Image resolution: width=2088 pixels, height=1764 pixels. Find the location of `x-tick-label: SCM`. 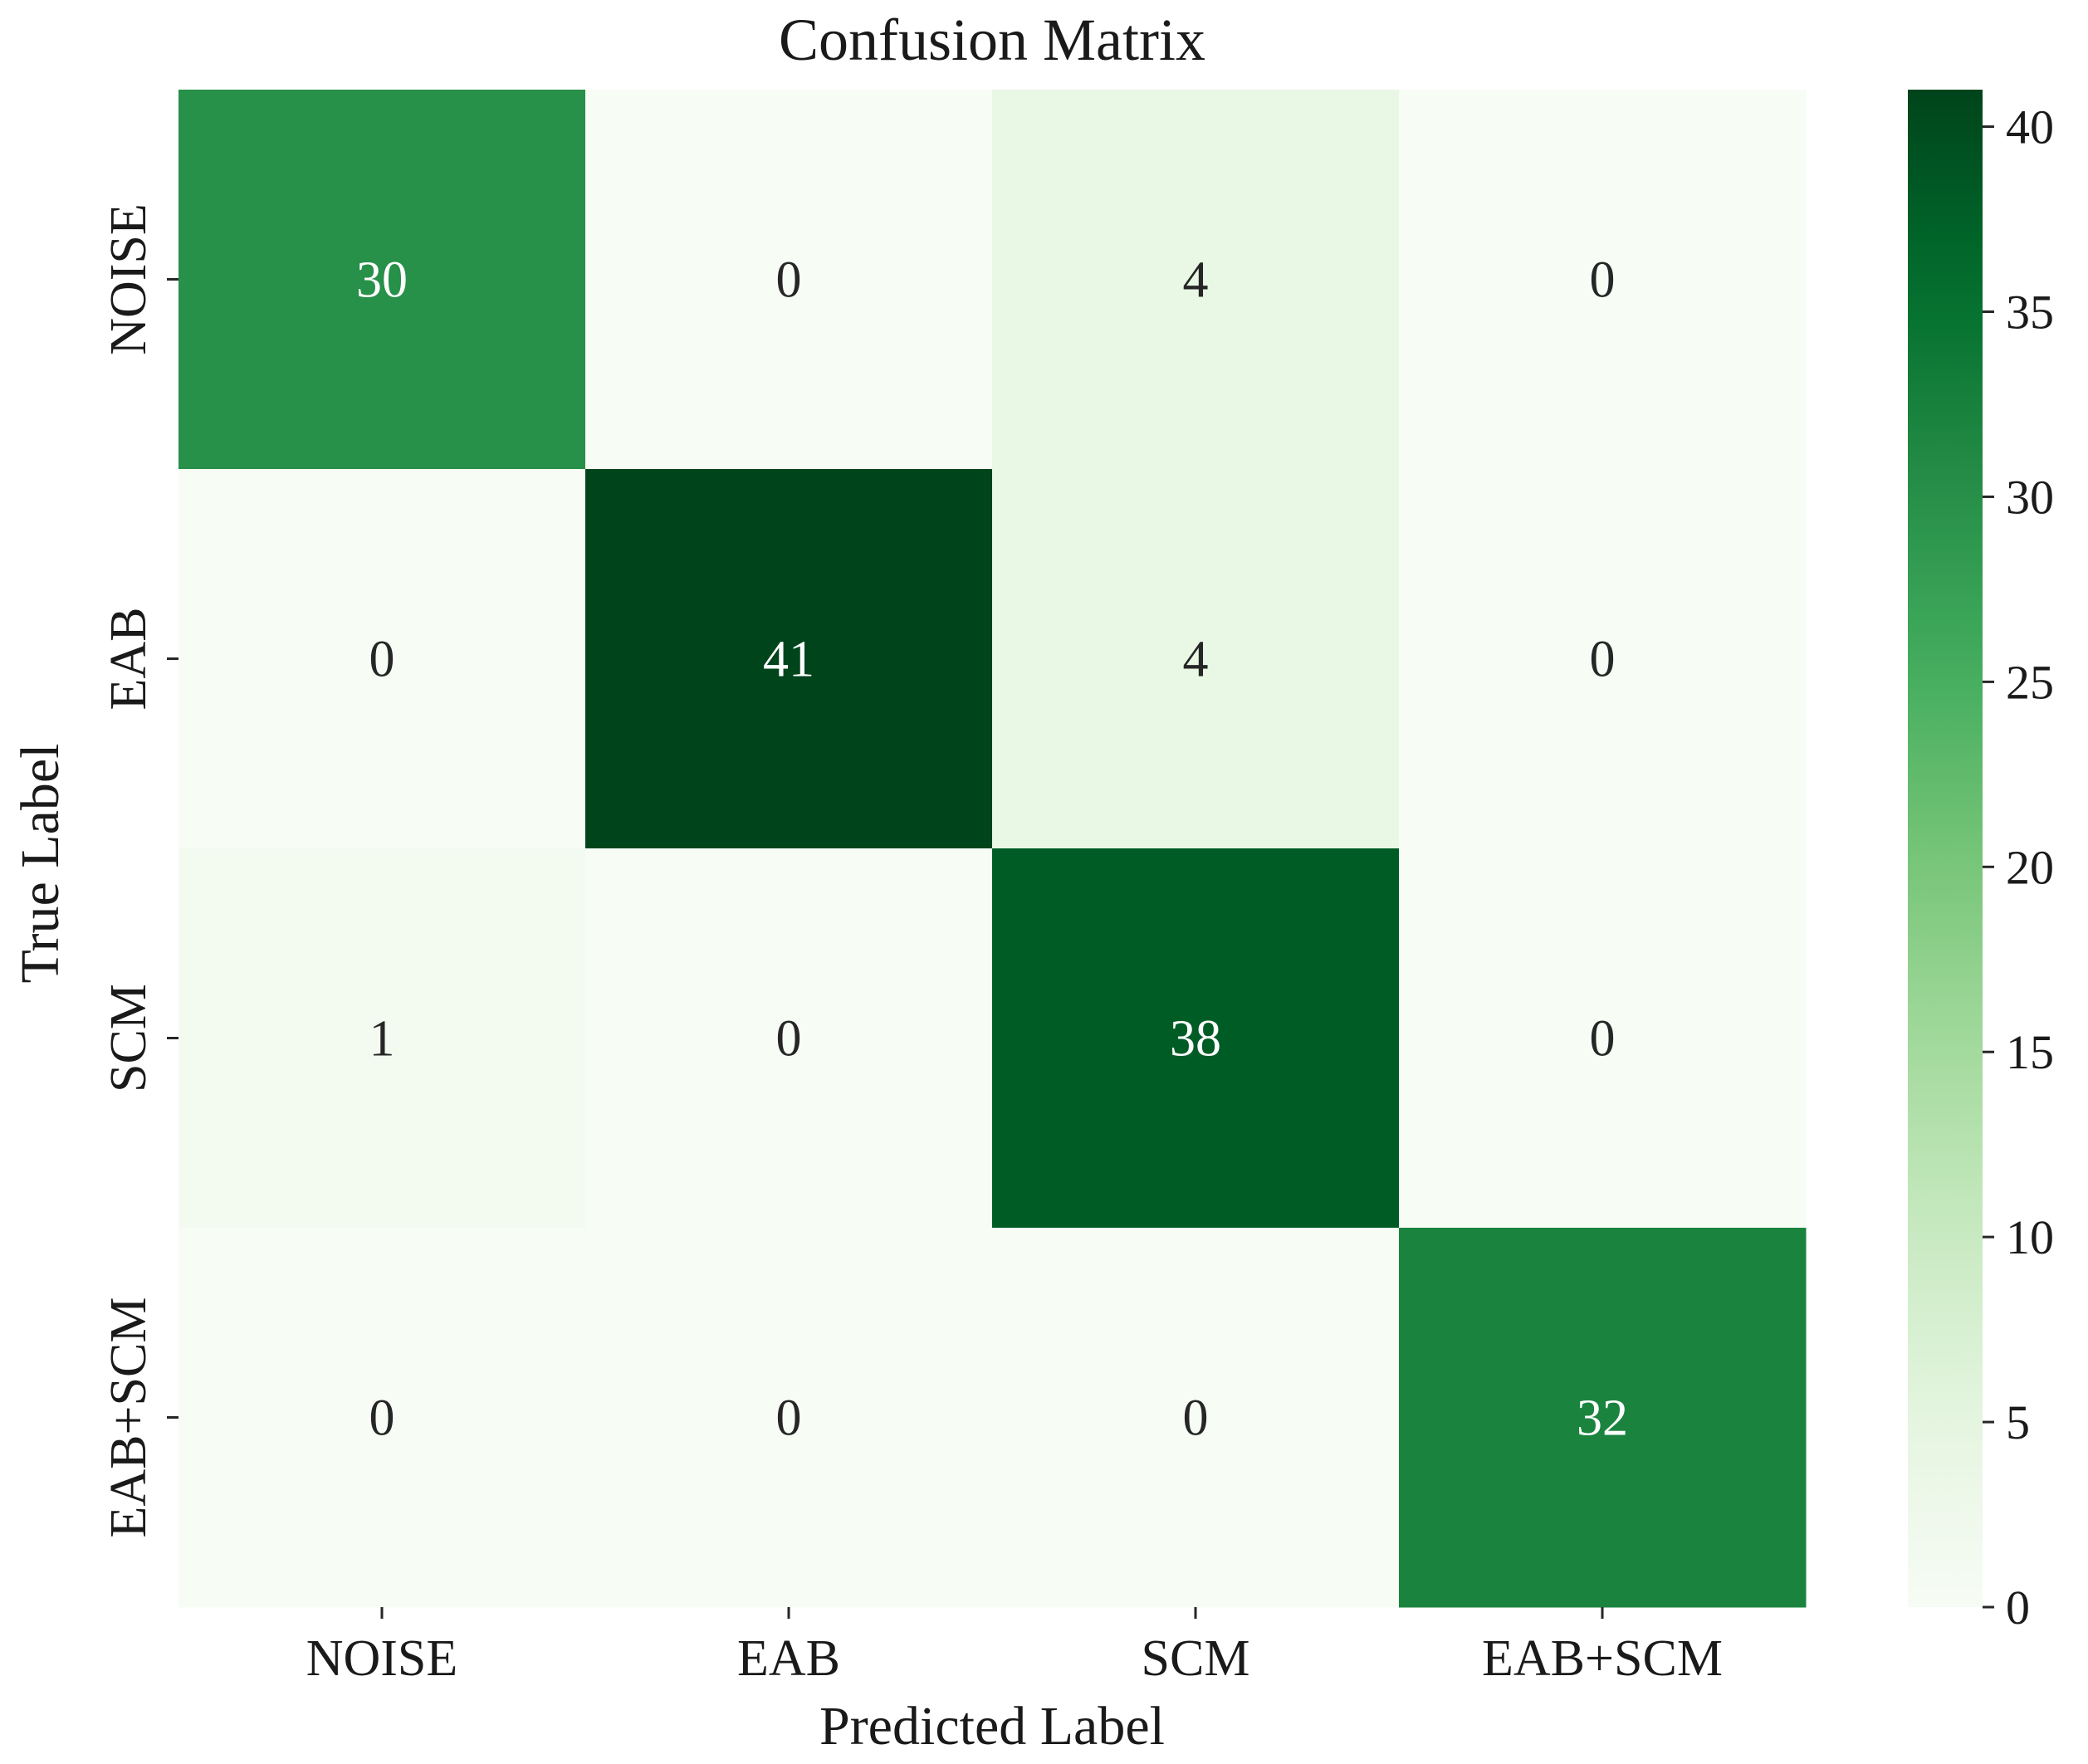

x-tick-label: SCM is located at coordinates (1196, 1658).